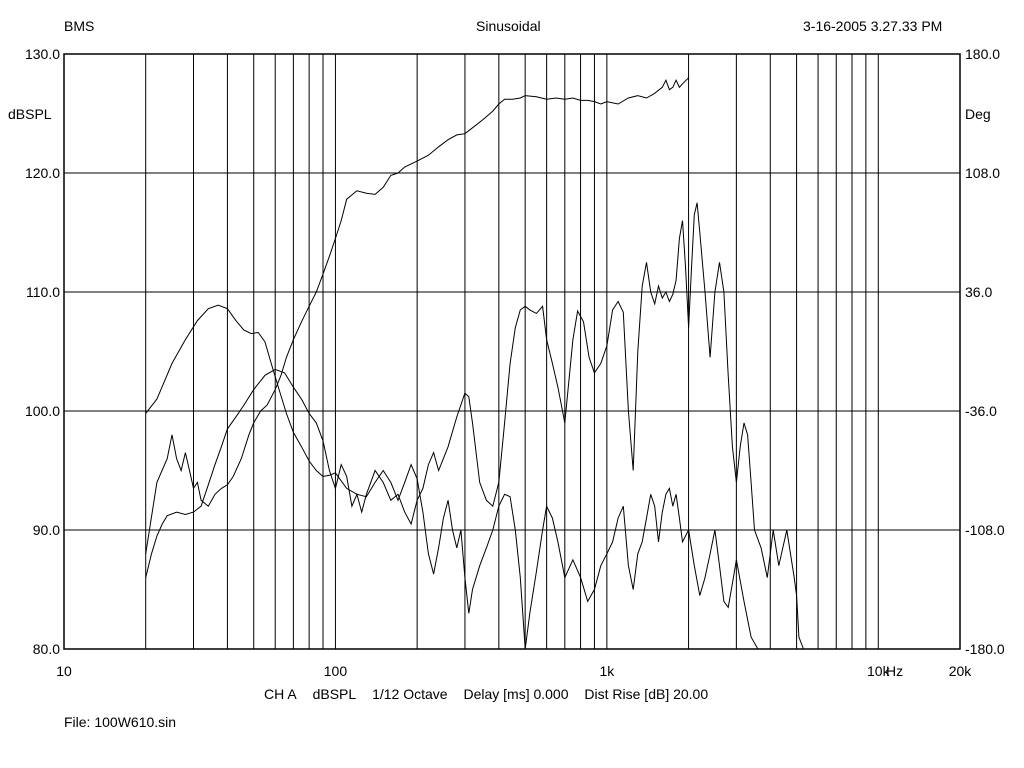  I want to click on x-tick-label: 10k, so click(879, 671).